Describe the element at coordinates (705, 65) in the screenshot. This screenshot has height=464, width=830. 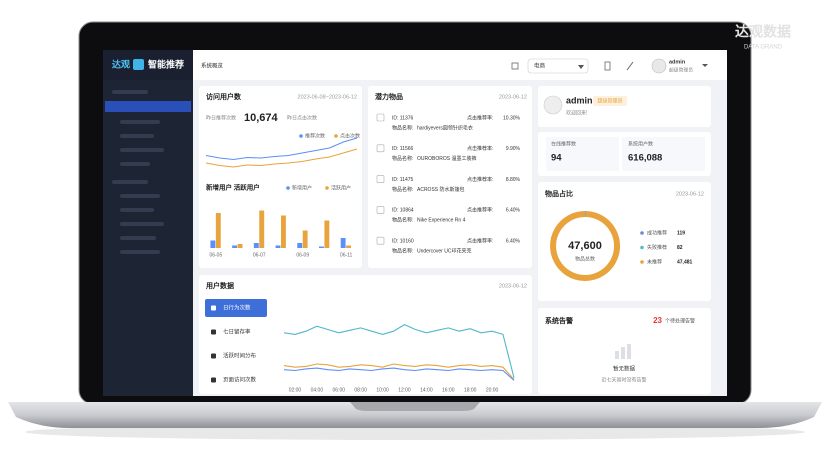
I see `user-caret` at that location.